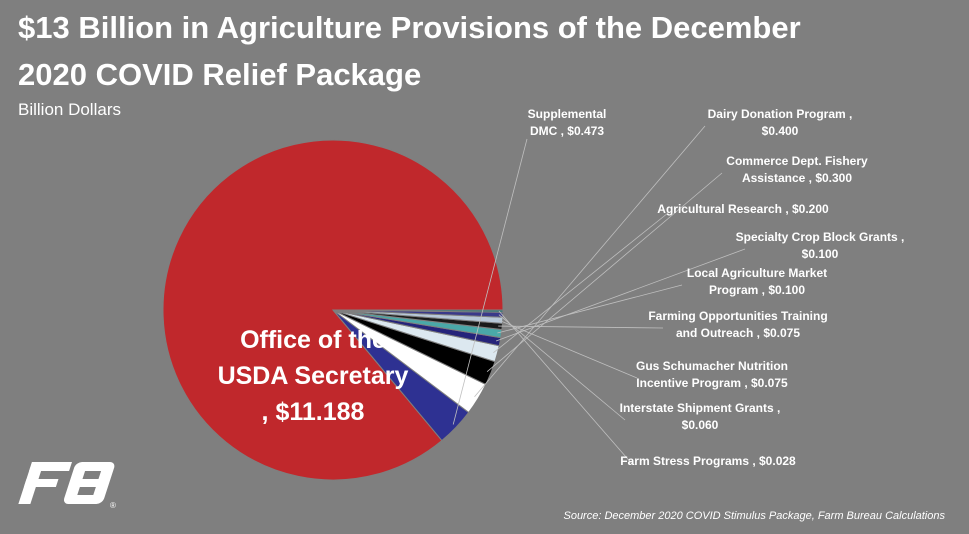 The width and height of the screenshot is (969, 534). I want to click on slice-label-5-line-0: Specialty Crop Block Grants ,, so click(820, 237).